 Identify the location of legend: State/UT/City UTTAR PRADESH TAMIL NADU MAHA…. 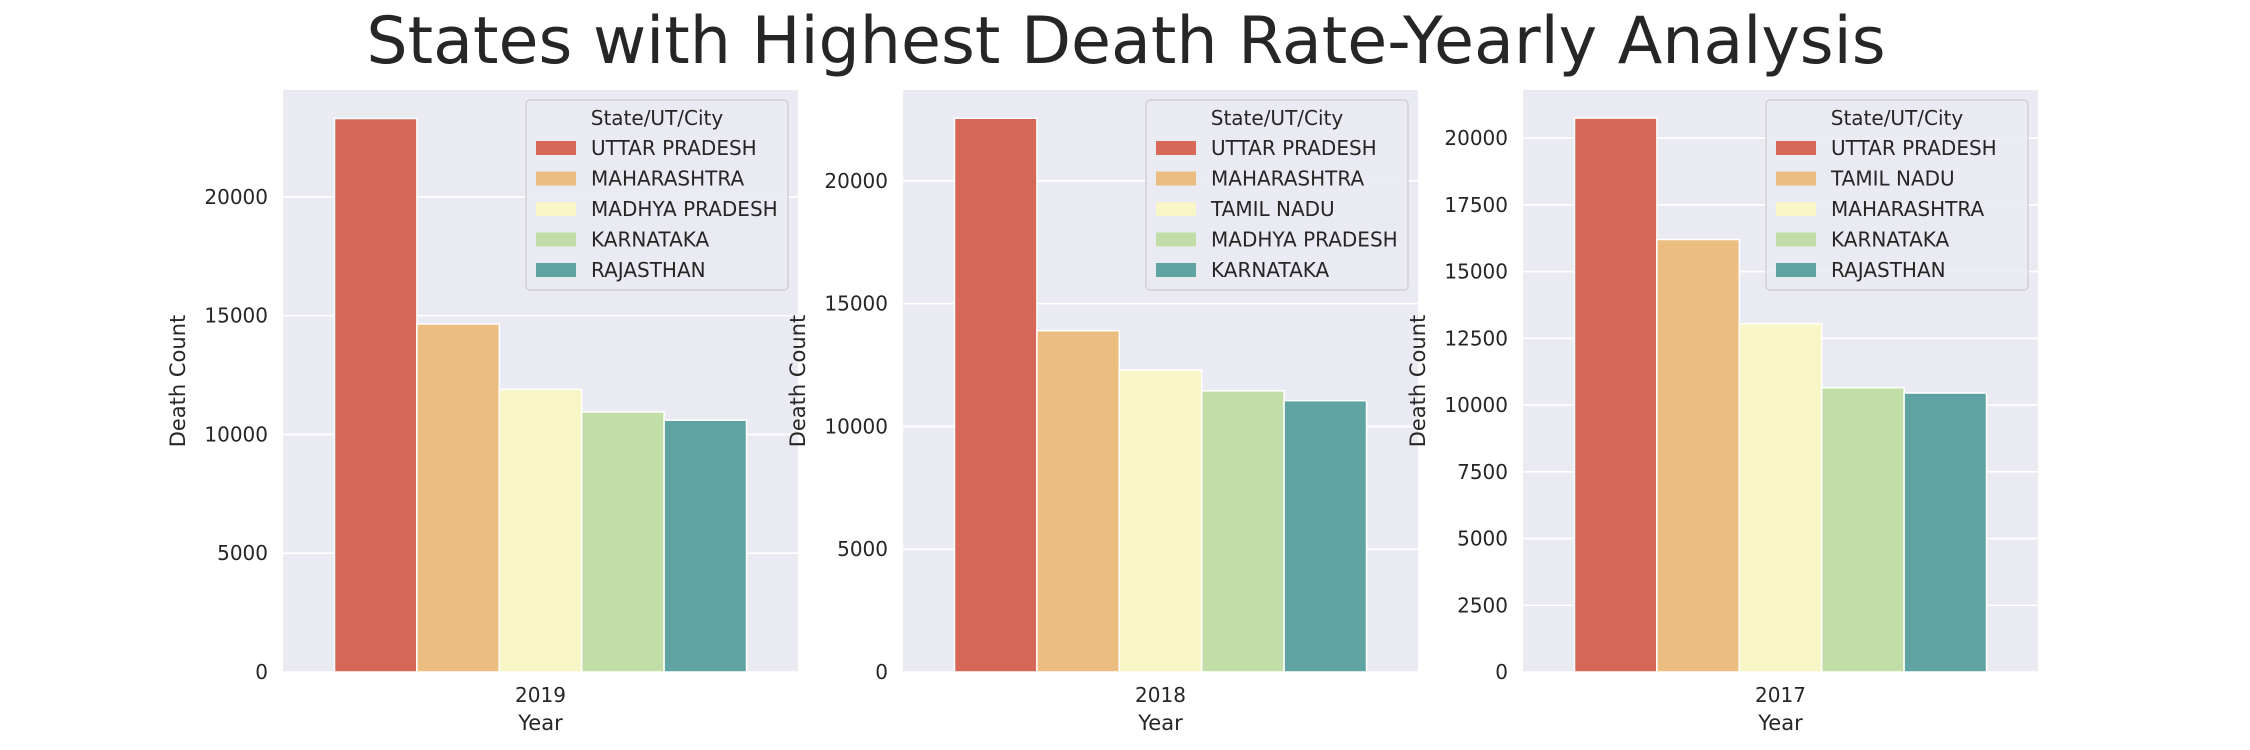
(1897, 195).